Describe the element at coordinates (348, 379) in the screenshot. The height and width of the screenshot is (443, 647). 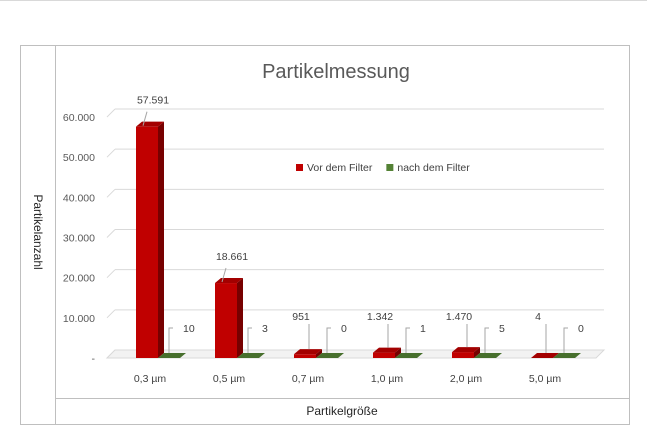
I see `x-axis-ticks: 0,3 µm 0,5 µm 0,7 µm 1,0 µm 2,0 µm 5,0 µm` at that location.